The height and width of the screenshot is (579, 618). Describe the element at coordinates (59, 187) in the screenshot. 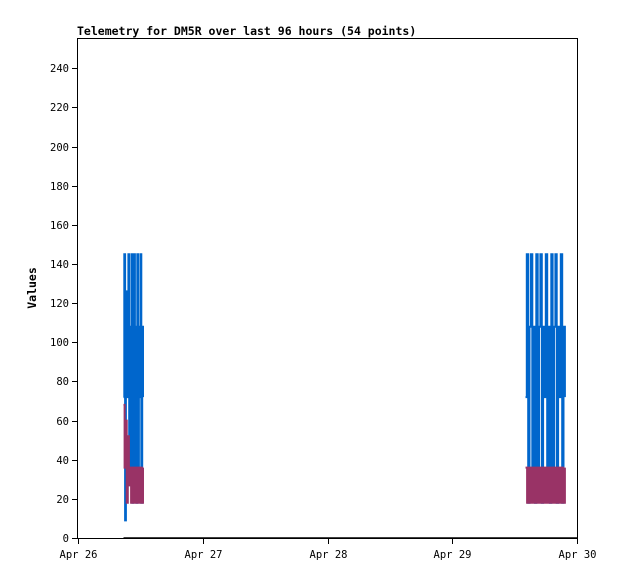

I see `y-tick-label-9: 180` at that location.